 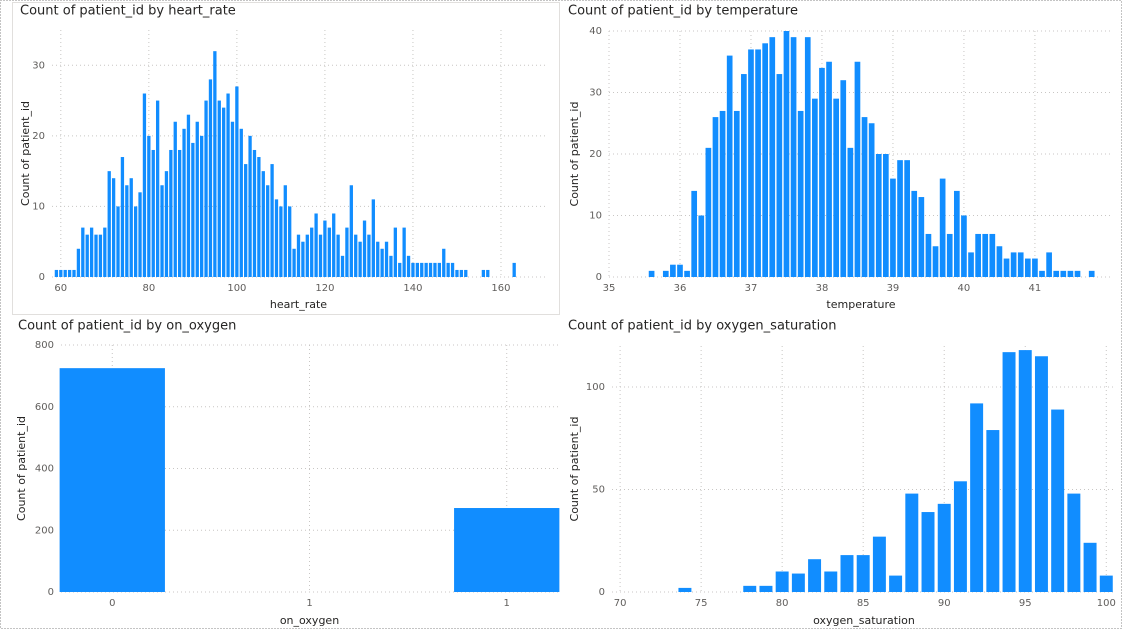 What do you see at coordinates (1035, 288) in the screenshot?
I see `x-tick-label: 41` at bounding box center [1035, 288].